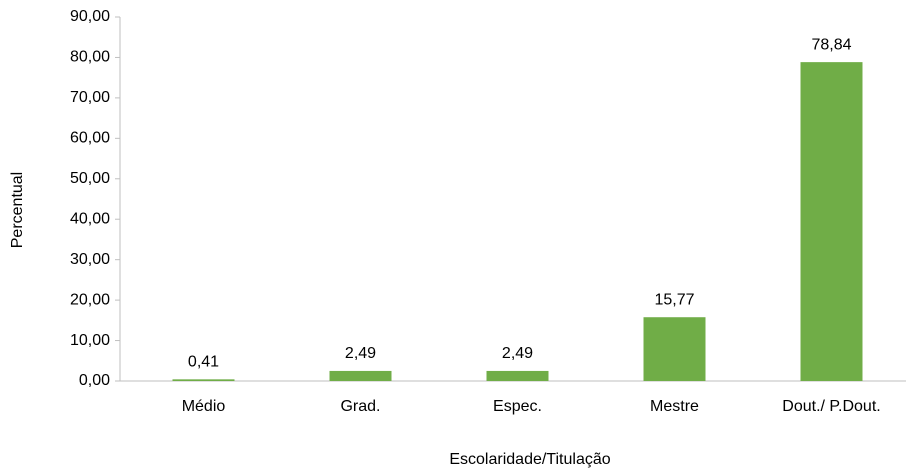 Image resolution: width=906 pixels, height=470 pixels. Describe the element at coordinates (203, 362) in the screenshot. I see `value-label: 0,41` at that location.